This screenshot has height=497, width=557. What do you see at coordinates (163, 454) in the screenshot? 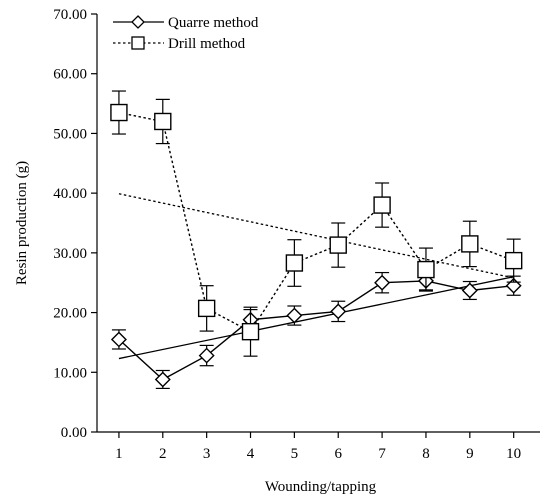
I see `x-tick-label: 2` at bounding box center [163, 454].